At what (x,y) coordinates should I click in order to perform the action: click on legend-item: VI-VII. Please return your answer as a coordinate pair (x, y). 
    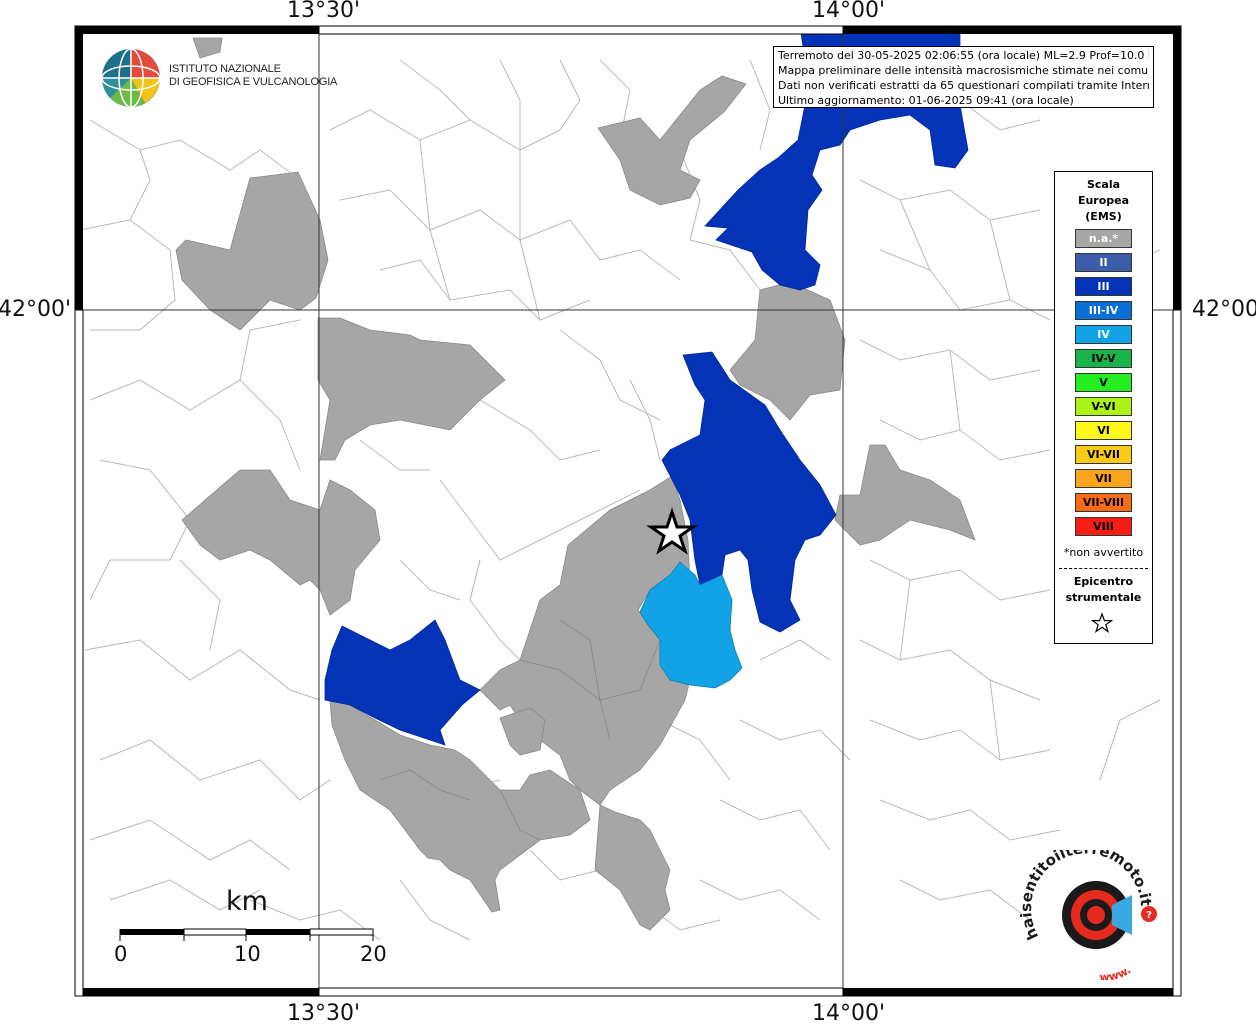
    Looking at the image, I should click on (1103, 454).